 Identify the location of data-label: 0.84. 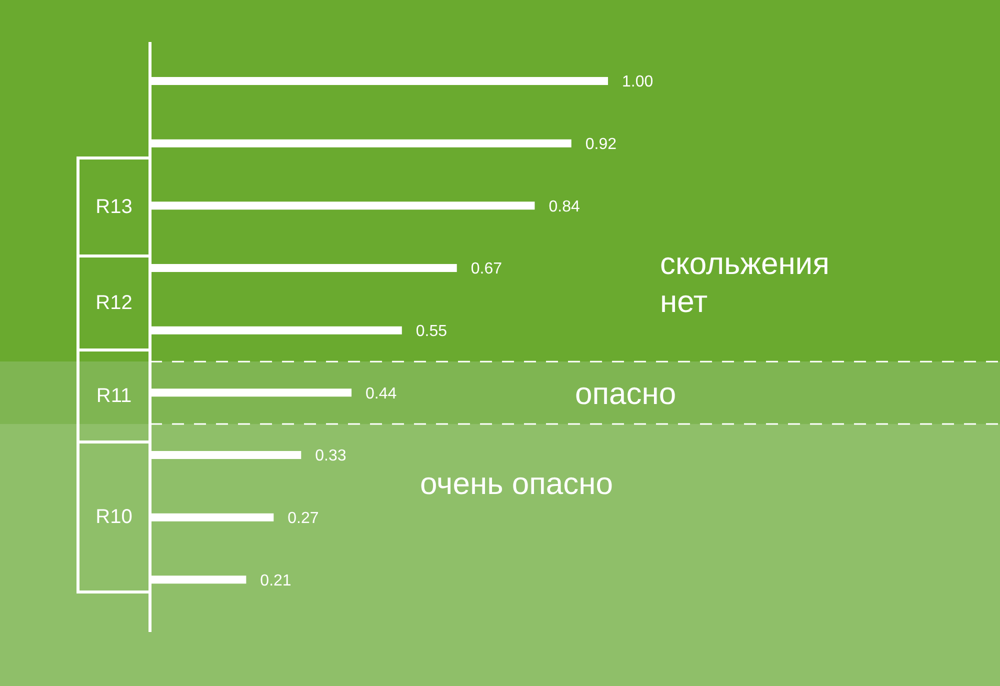
(564, 207).